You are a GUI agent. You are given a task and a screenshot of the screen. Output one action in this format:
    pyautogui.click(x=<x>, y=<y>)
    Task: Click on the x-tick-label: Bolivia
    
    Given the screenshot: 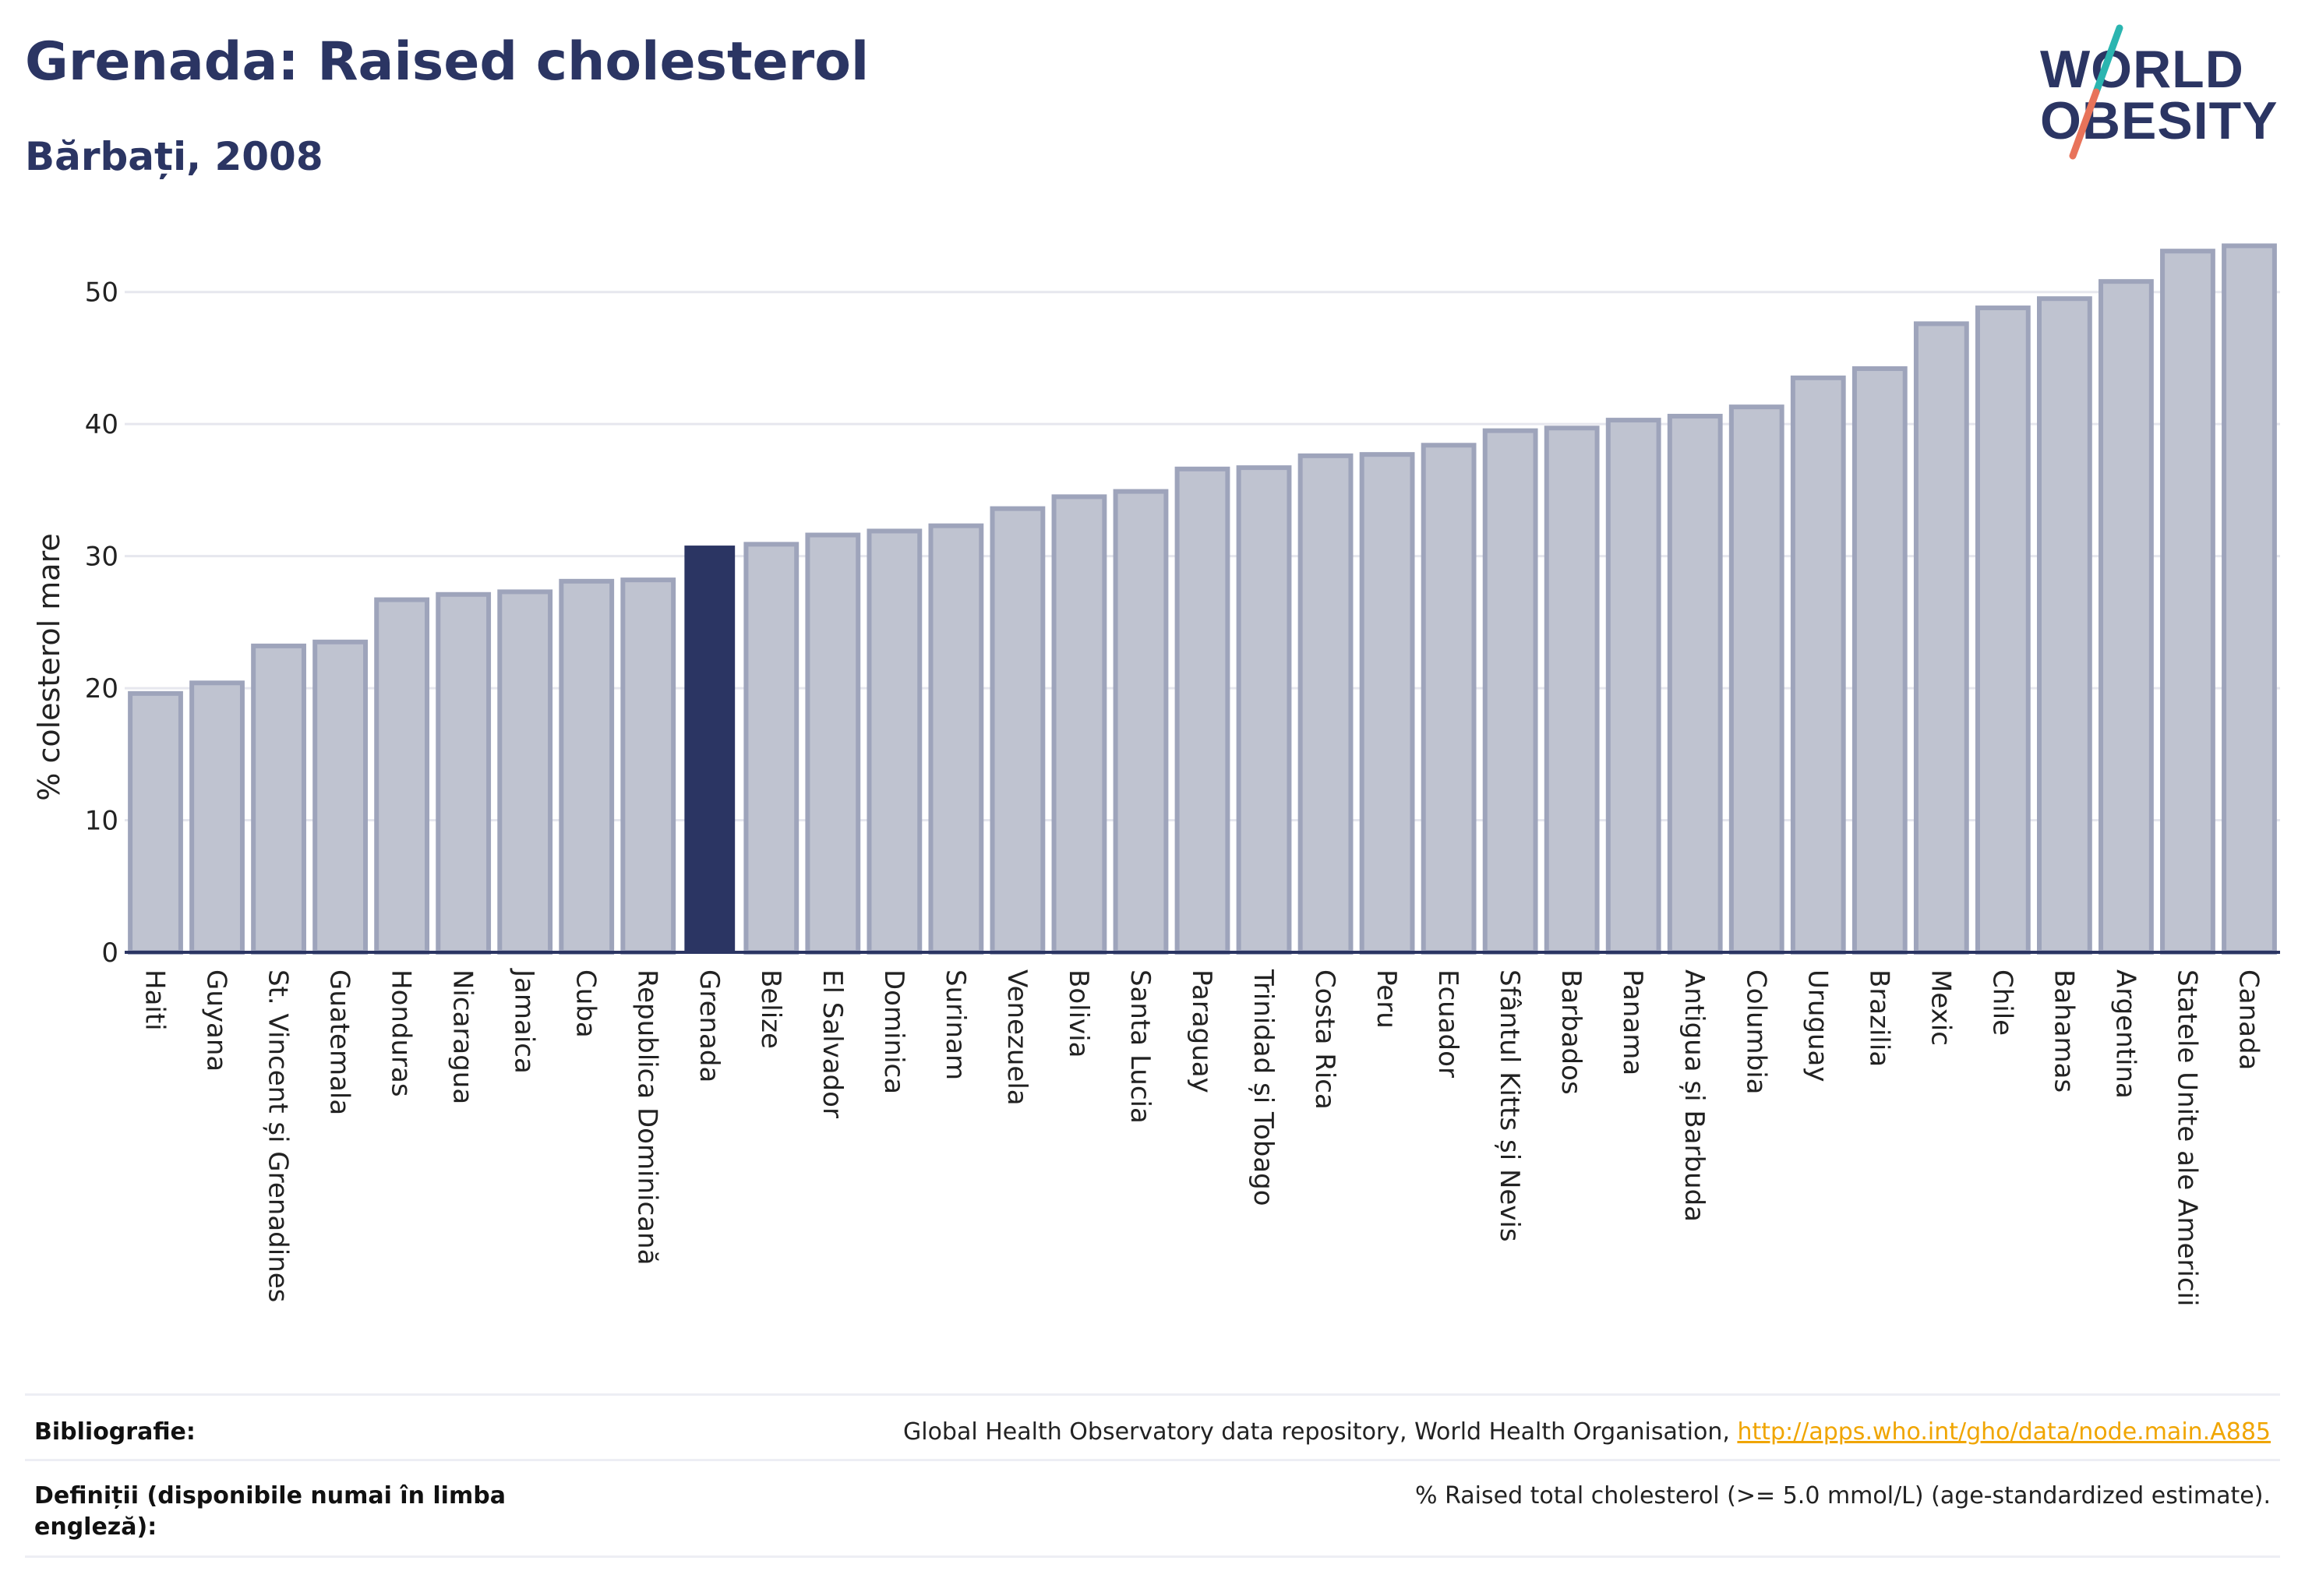 What is the action you would take?
    pyautogui.click(x=1078, y=1013)
    